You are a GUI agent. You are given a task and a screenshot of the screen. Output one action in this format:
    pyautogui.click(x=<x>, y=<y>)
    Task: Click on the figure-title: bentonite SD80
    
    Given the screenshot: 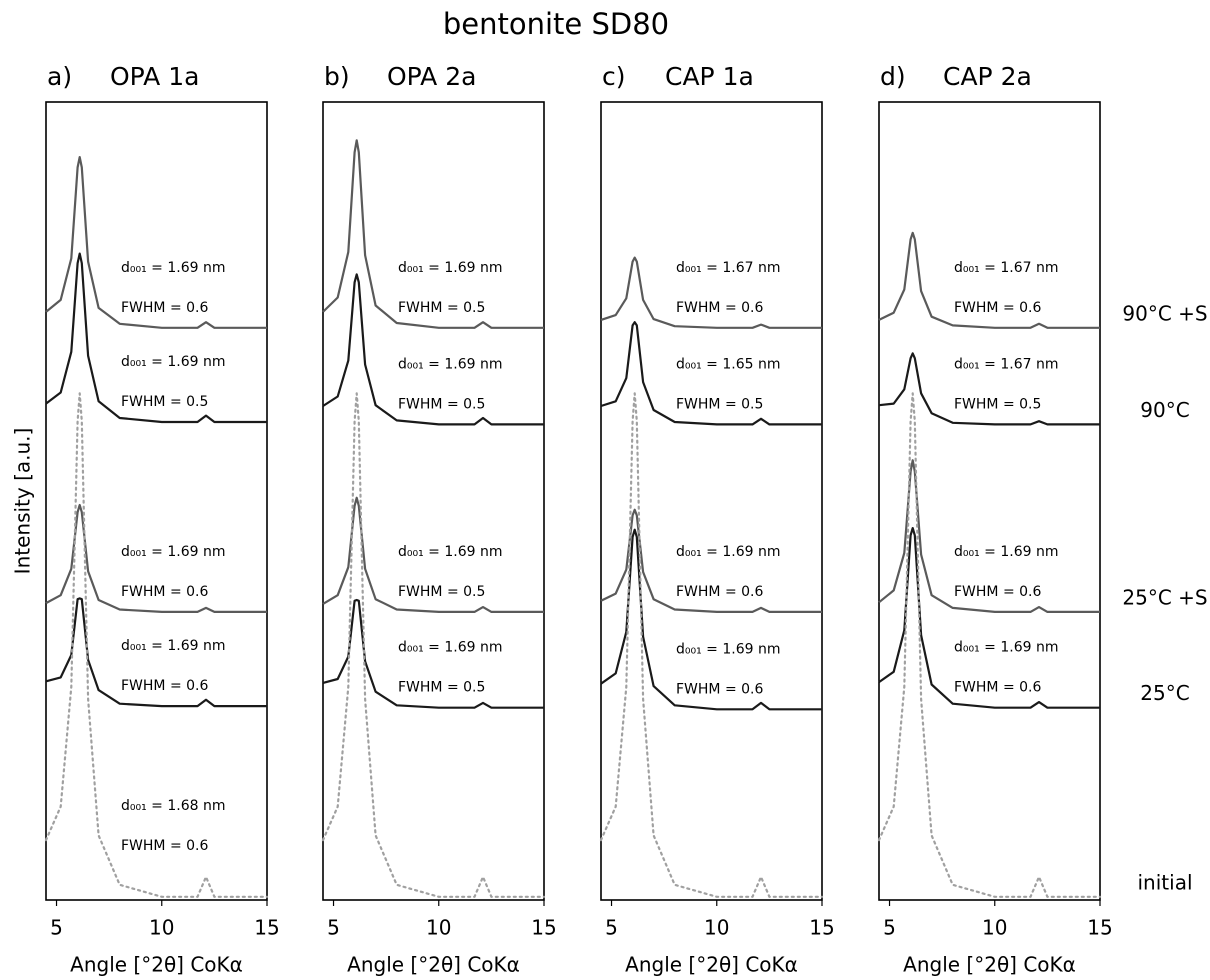 What is the action you would take?
    pyautogui.click(x=556, y=24)
    